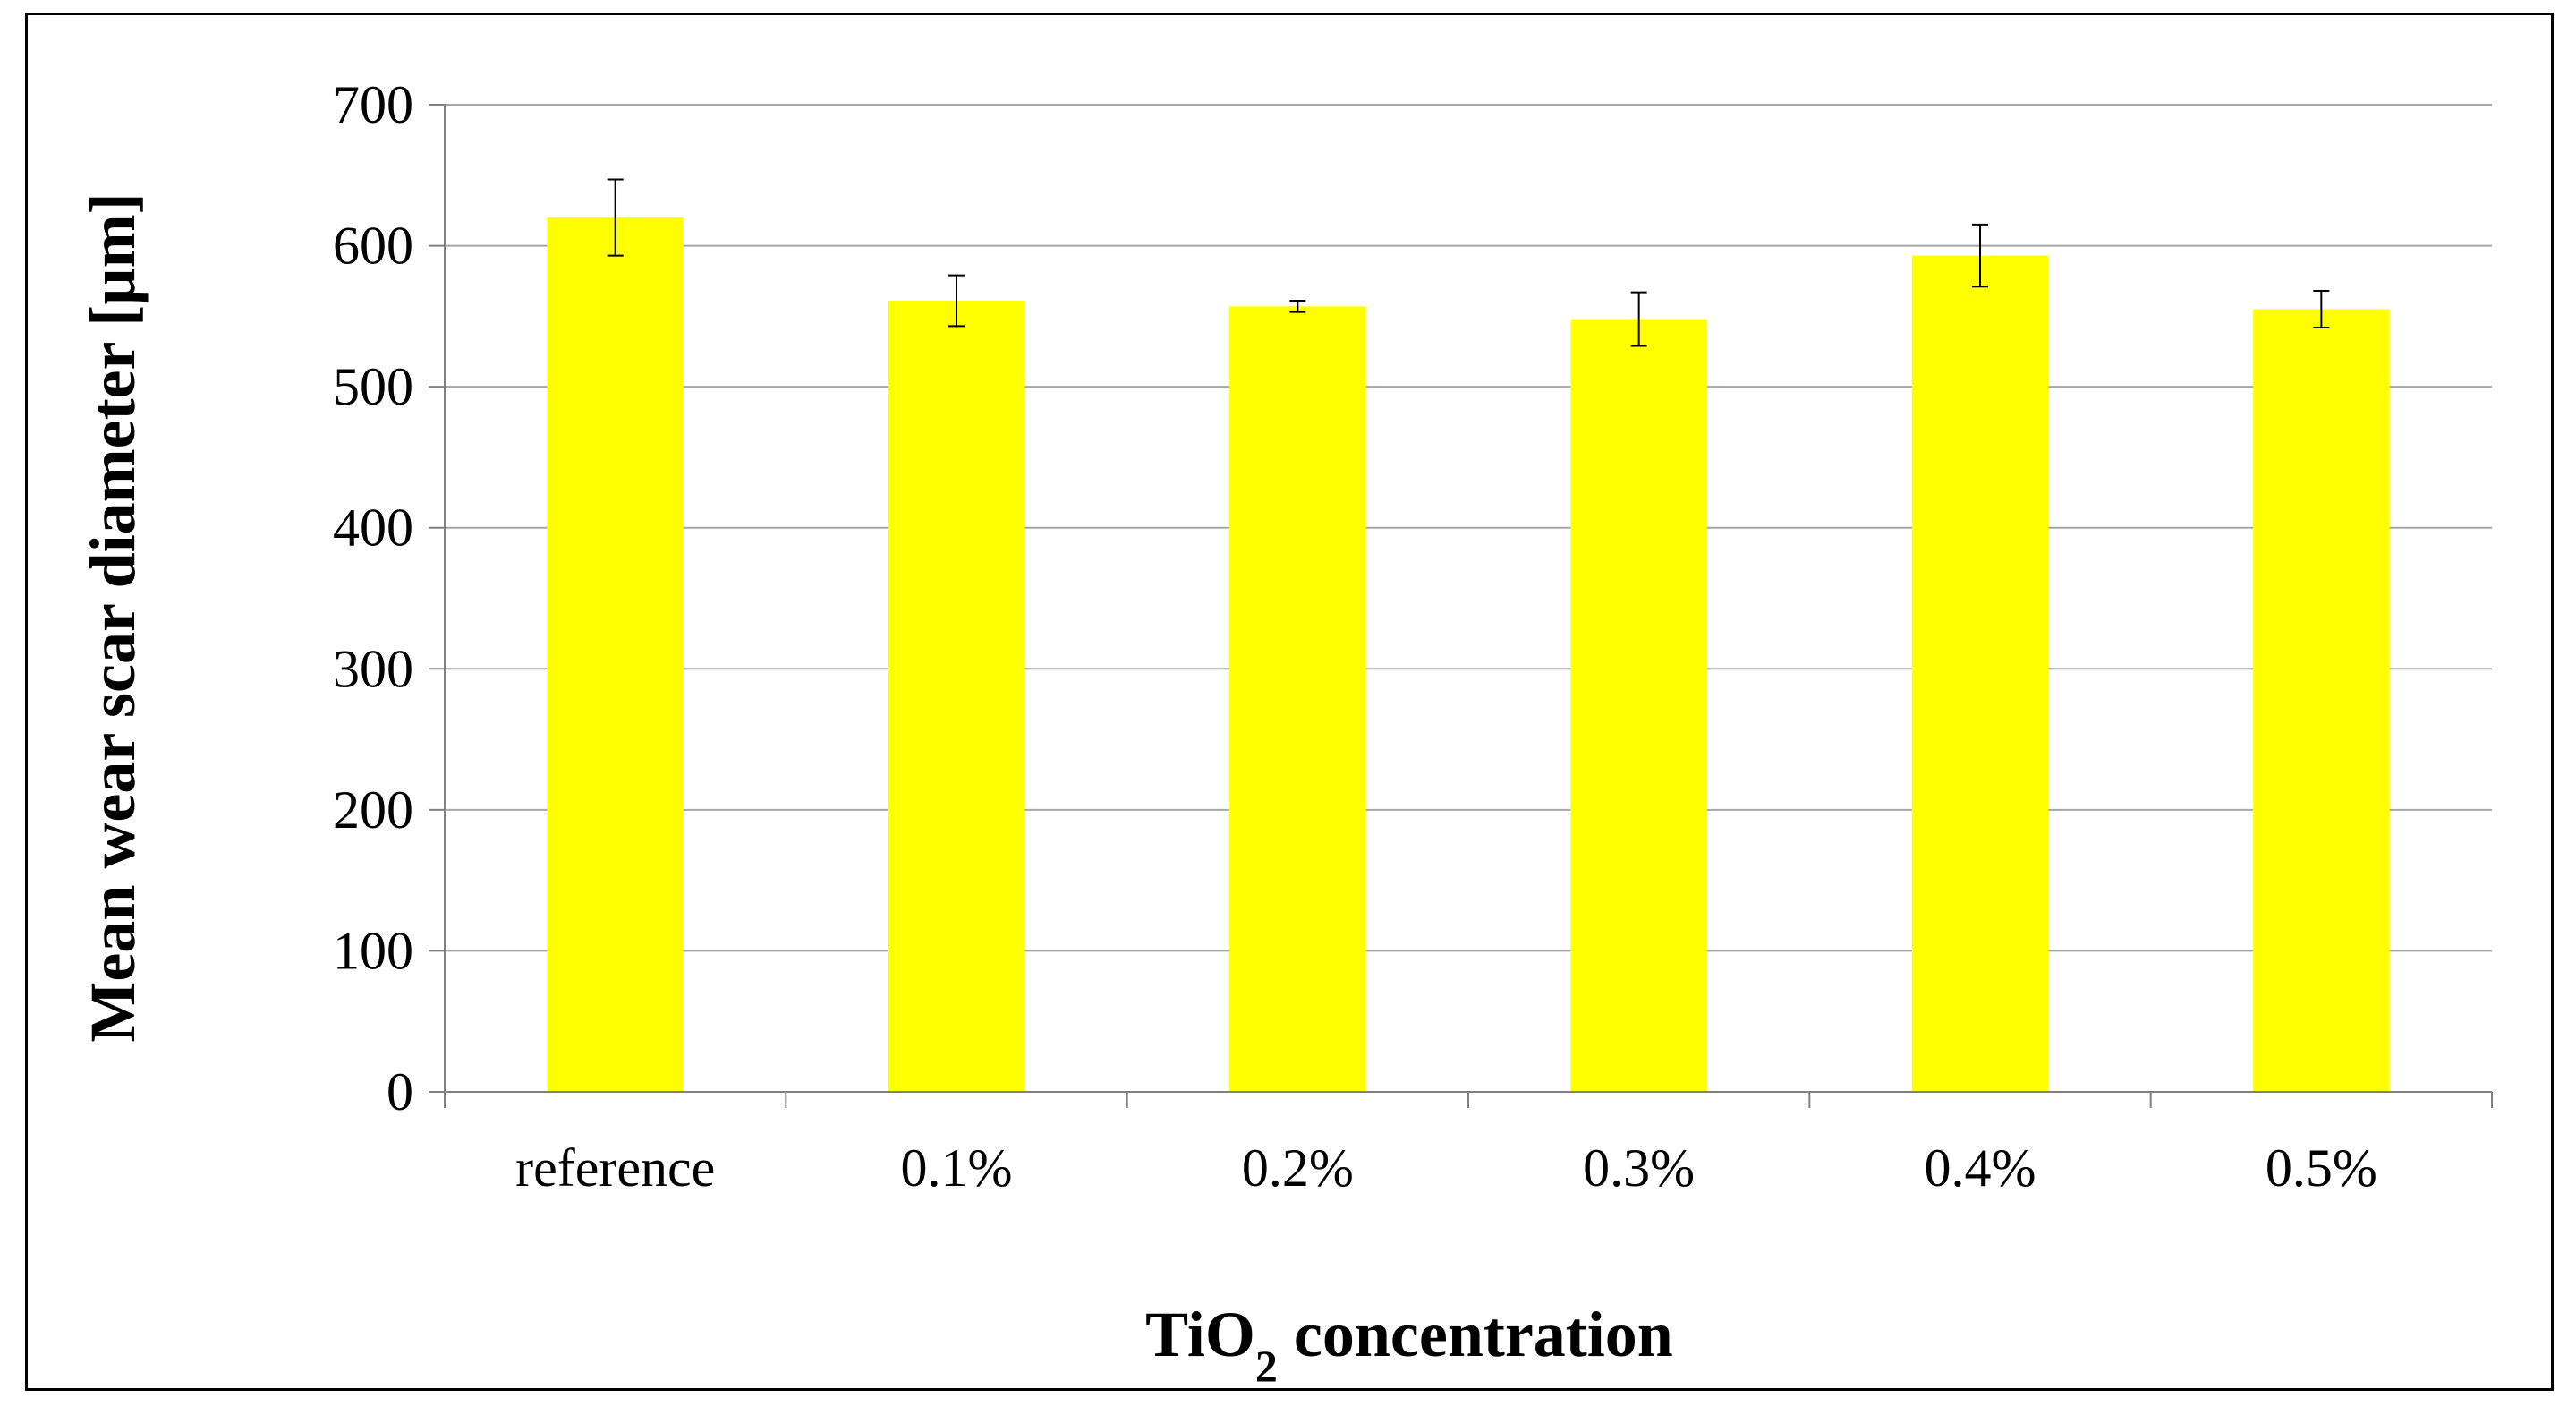  I want to click on x-axis-title-base: TiO, so click(1200, 1334).